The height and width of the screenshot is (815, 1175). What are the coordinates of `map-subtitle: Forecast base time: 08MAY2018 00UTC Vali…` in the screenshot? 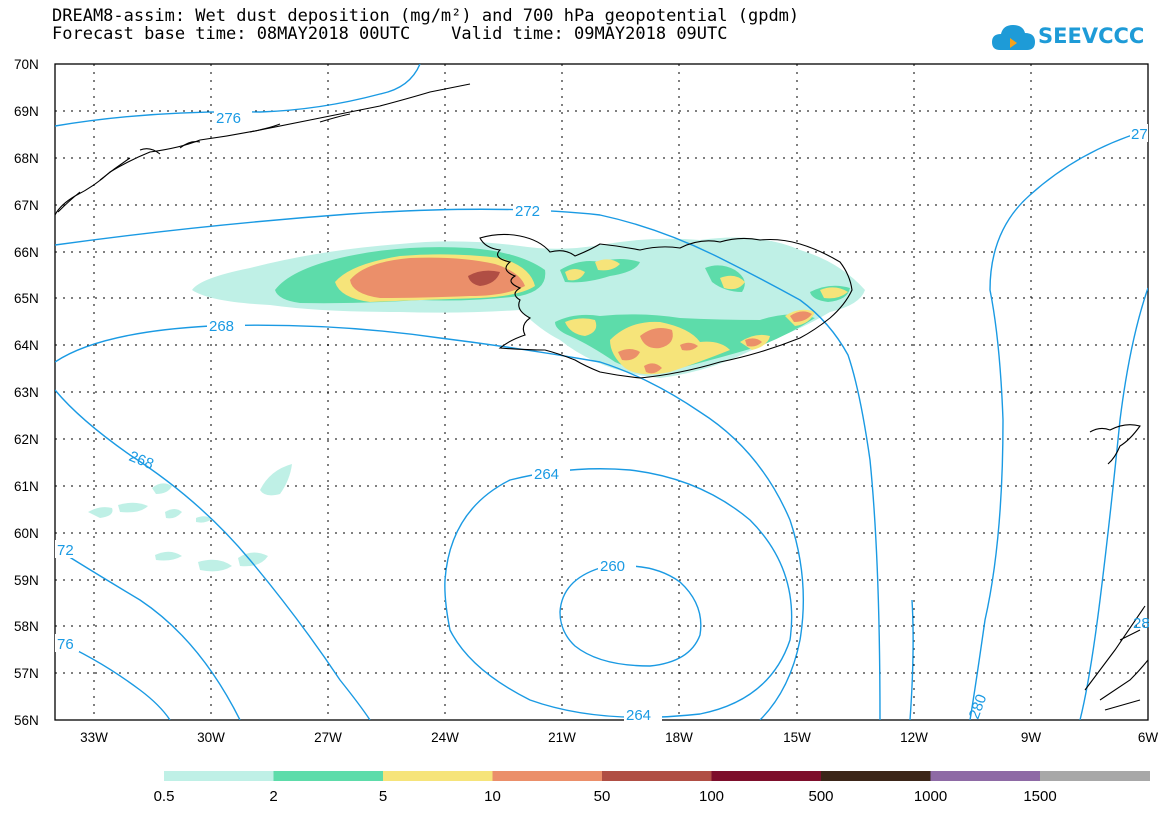 It's located at (390, 34).